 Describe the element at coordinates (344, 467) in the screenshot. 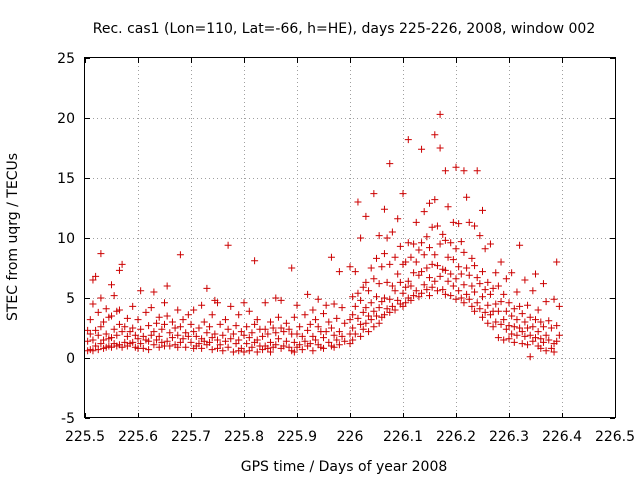

I see `x-axis-label: GPS time / Days of year 2008` at that location.